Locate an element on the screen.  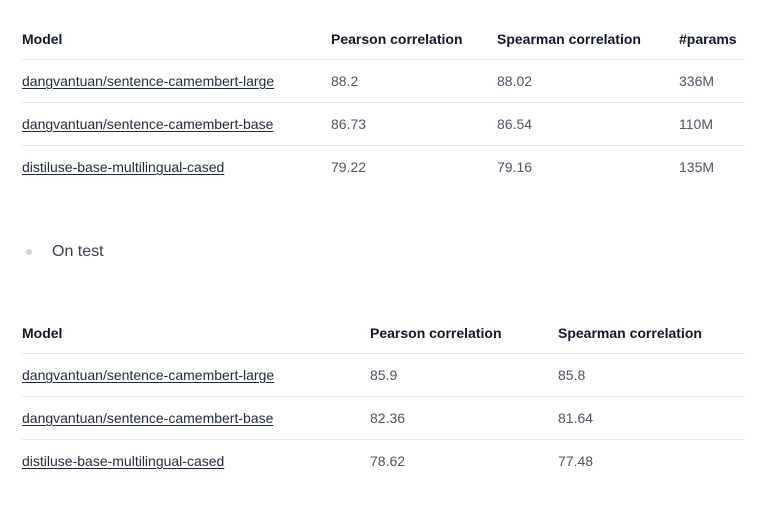
pearson-cell: 88.2 is located at coordinates (414, 81).